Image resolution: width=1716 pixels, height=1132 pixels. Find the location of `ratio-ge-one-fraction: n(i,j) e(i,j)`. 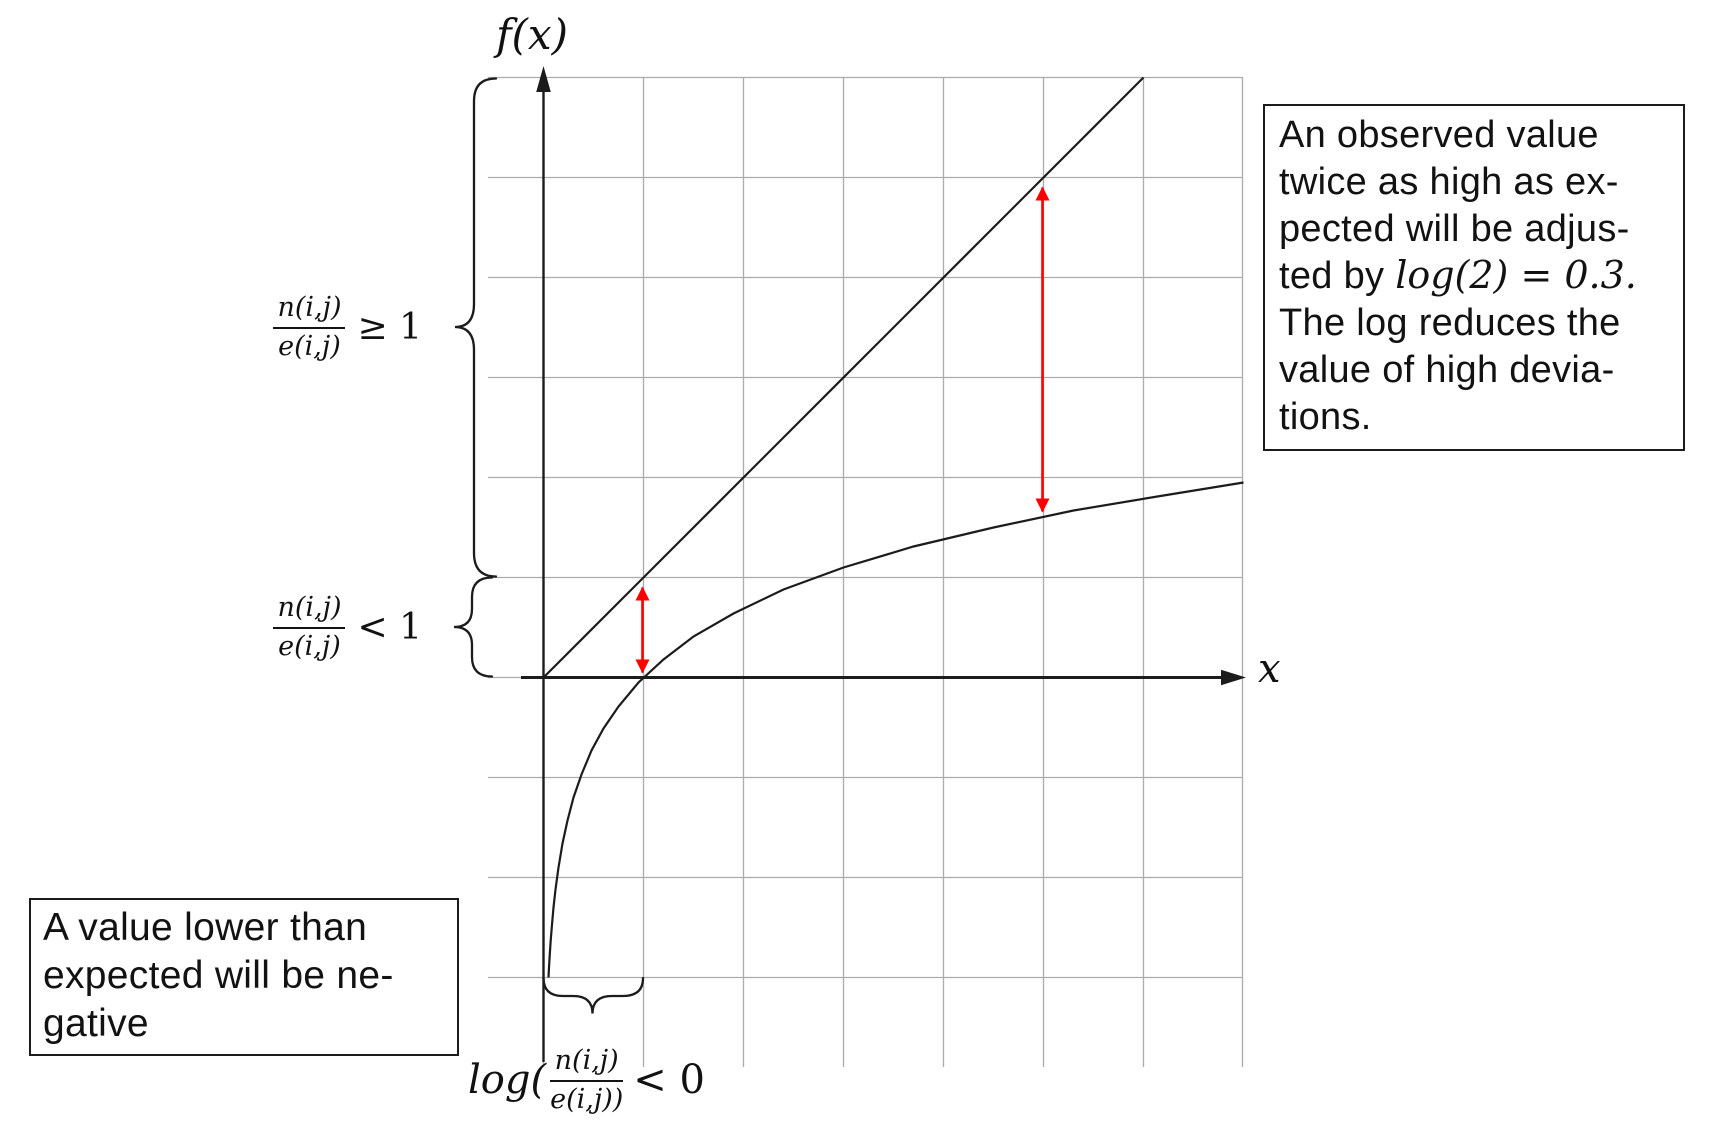

ratio-ge-one-fraction: n(i,j) e(i,j) is located at coordinates (309, 327).